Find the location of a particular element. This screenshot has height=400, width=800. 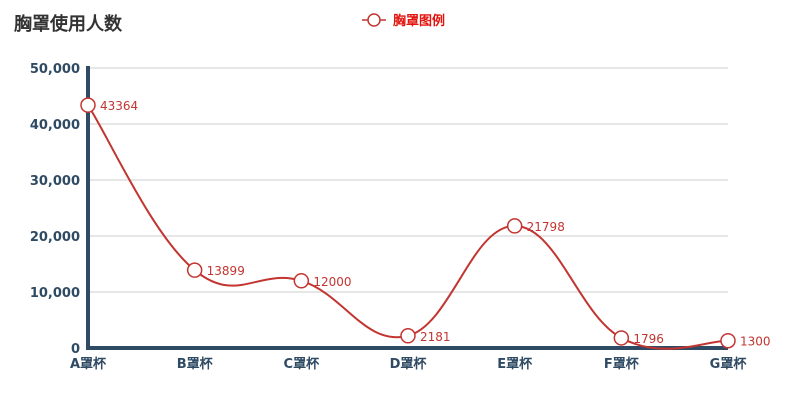

x-tick-label: D罩杯 is located at coordinates (409, 364).